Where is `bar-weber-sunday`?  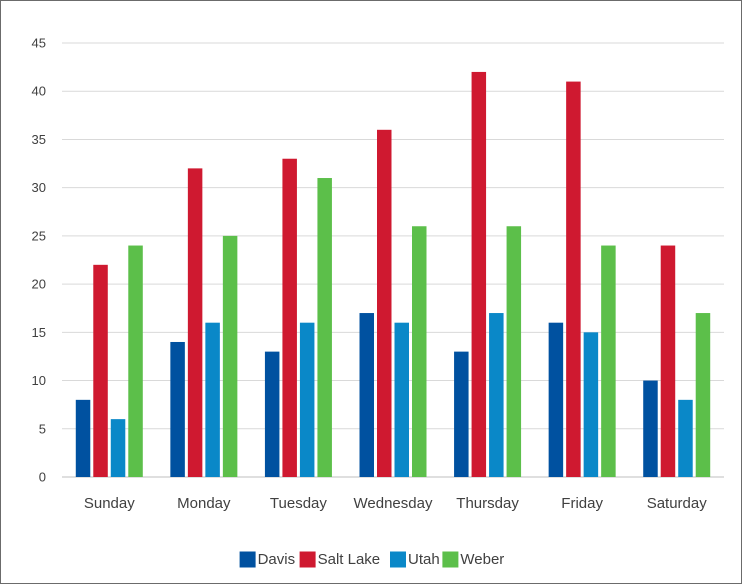 bar-weber-sunday is located at coordinates (135, 361).